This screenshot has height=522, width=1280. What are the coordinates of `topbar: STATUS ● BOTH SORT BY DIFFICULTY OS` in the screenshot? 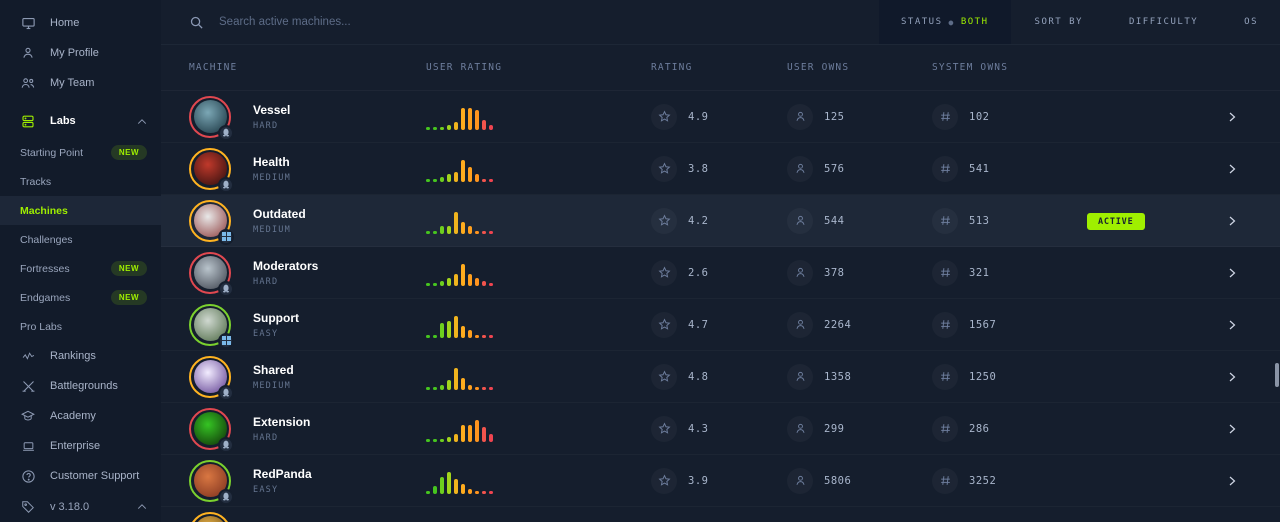 It's located at (720, 22).